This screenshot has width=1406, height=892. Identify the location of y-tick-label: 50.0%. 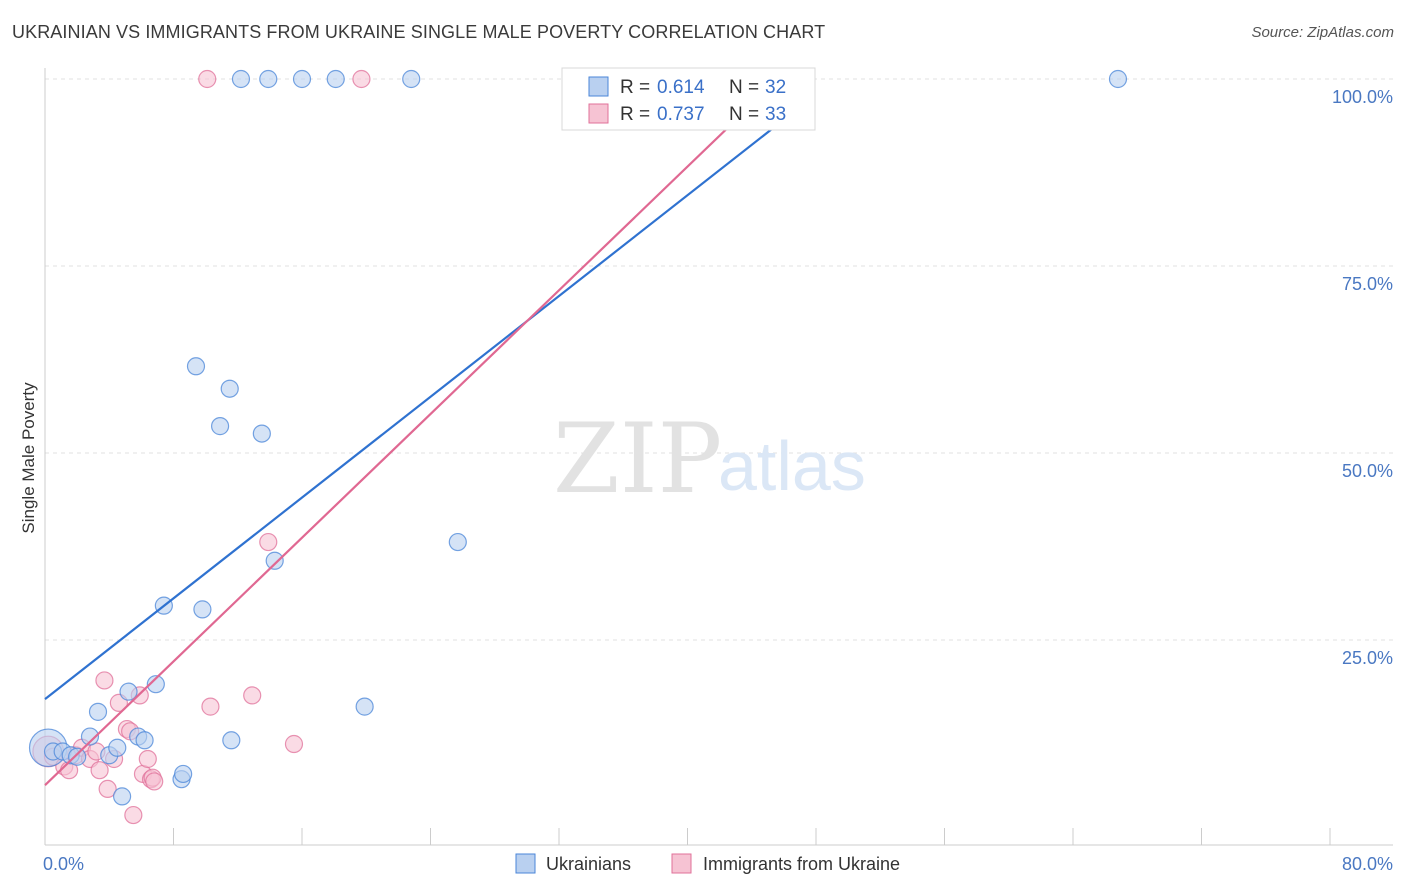
(1367, 471).